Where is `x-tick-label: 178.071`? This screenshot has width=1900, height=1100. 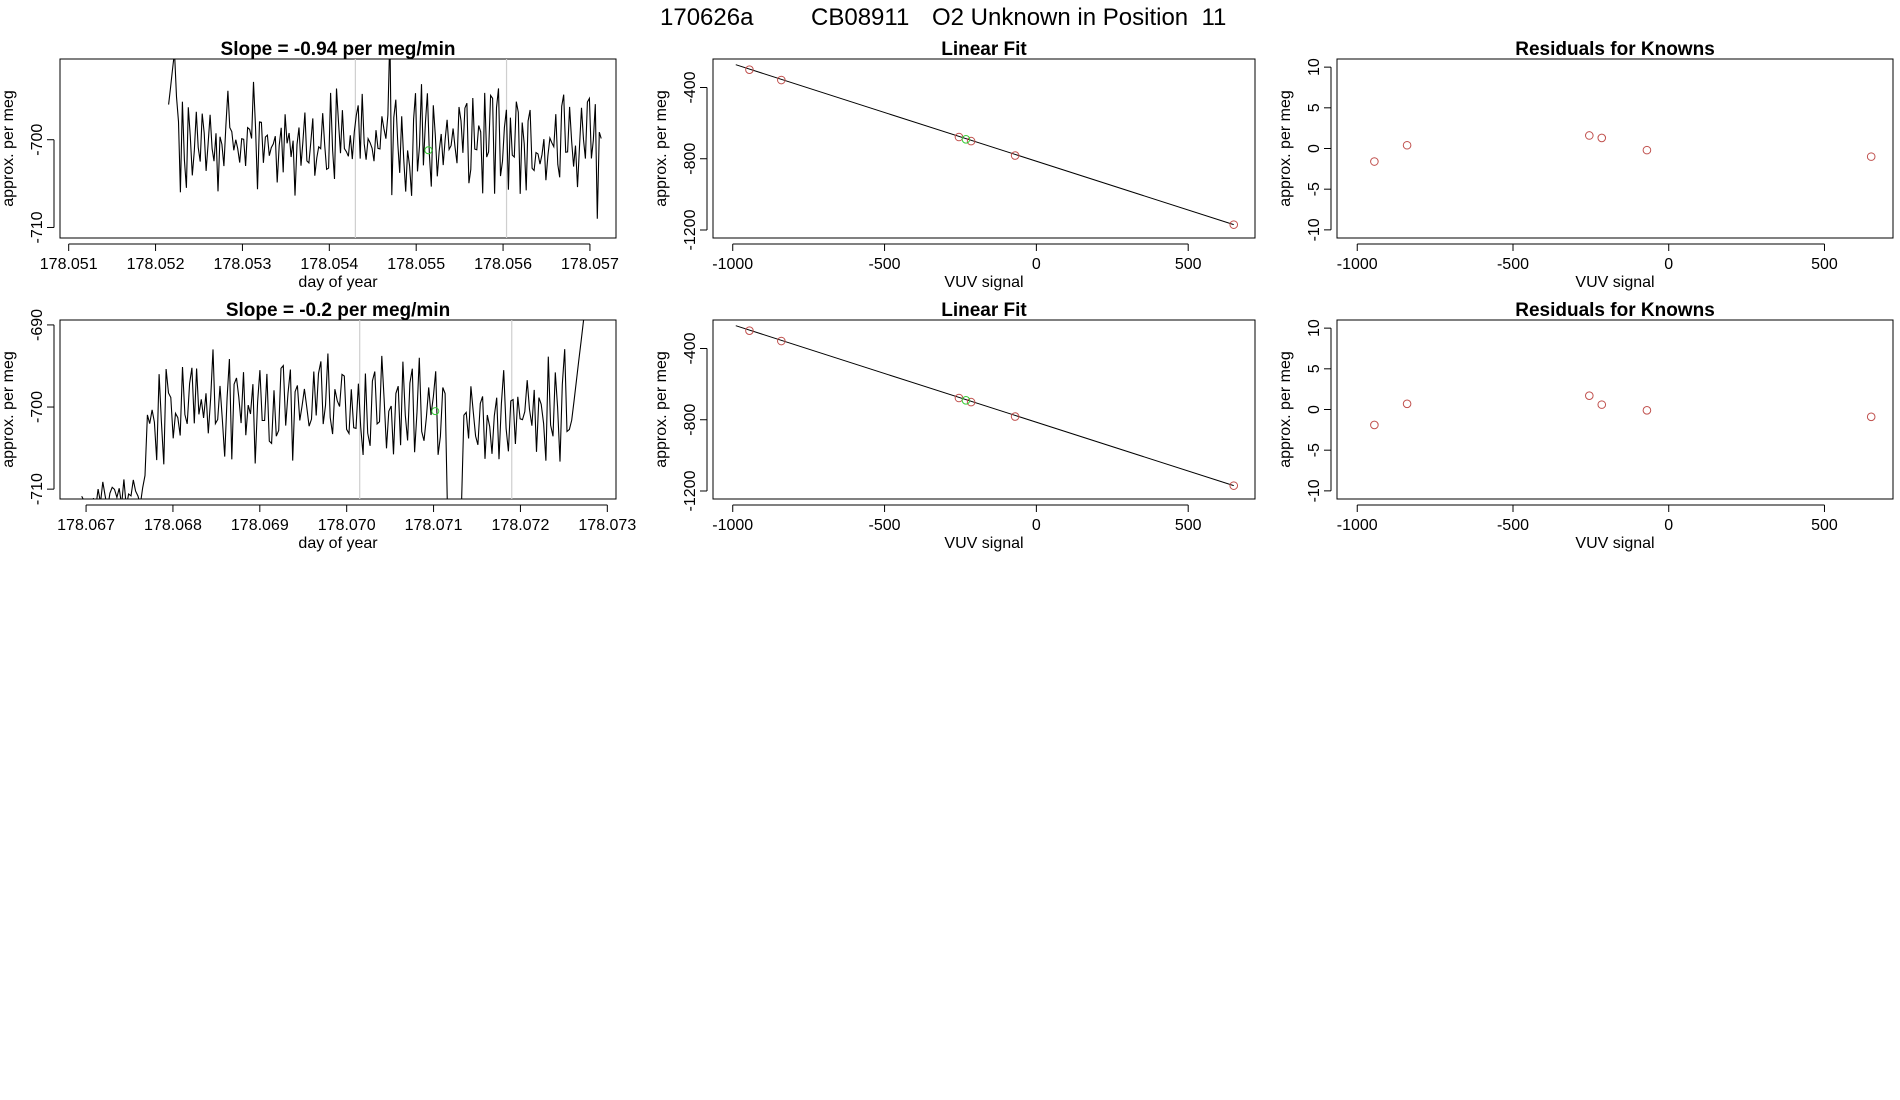 x-tick-label: 178.071 is located at coordinates (434, 525).